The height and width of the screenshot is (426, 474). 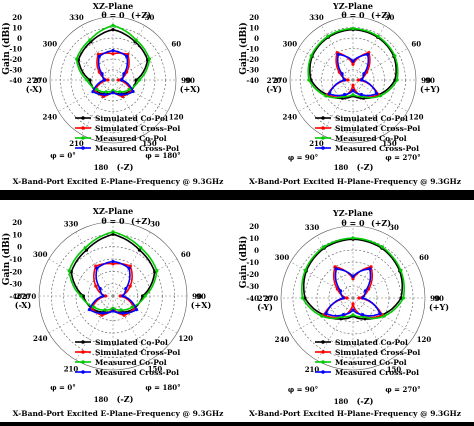 I want to click on plane-title: YZ-Plane, so click(x=352, y=6).